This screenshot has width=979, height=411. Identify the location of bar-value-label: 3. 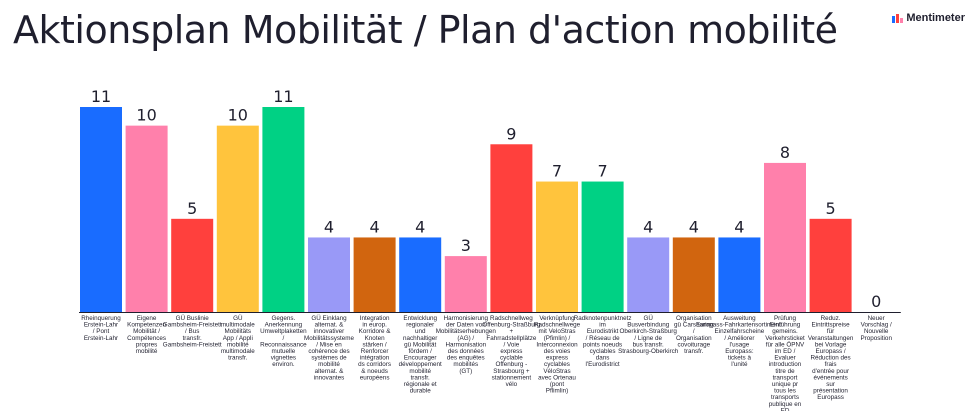
(466, 245).